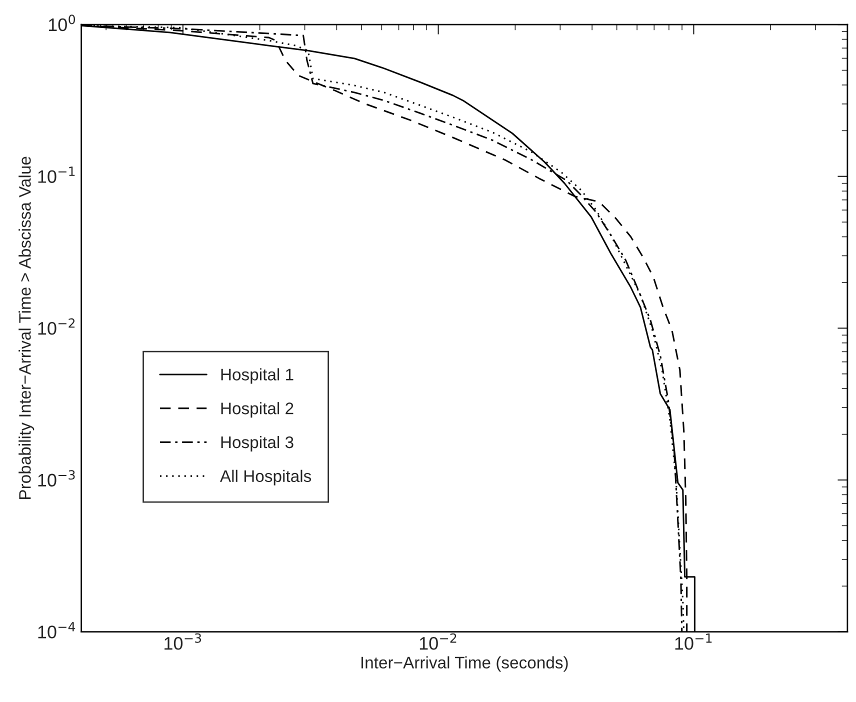  Describe the element at coordinates (266, 478) in the screenshot. I see `legend-label: All Hospitals` at that location.